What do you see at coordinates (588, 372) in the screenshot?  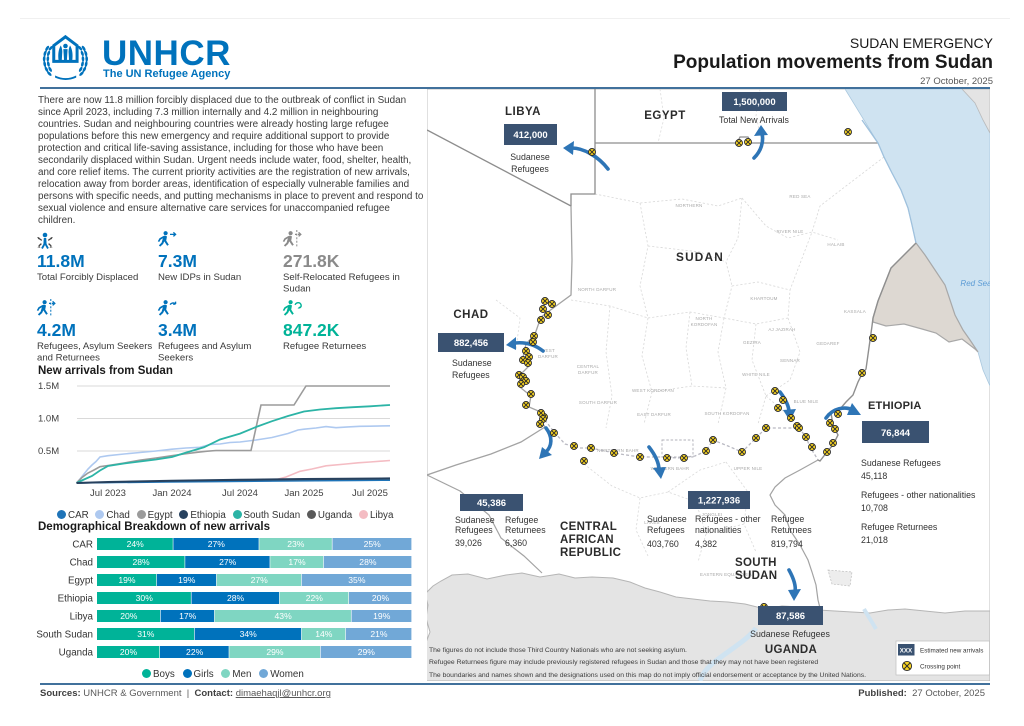 I see `svg-text: DARFUR` at bounding box center [588, 372].